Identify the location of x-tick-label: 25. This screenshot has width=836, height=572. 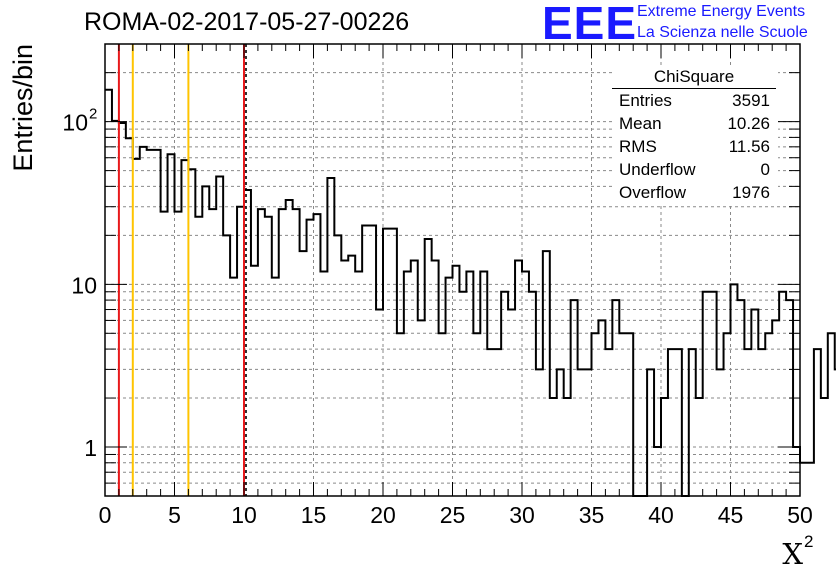
(453, 515).